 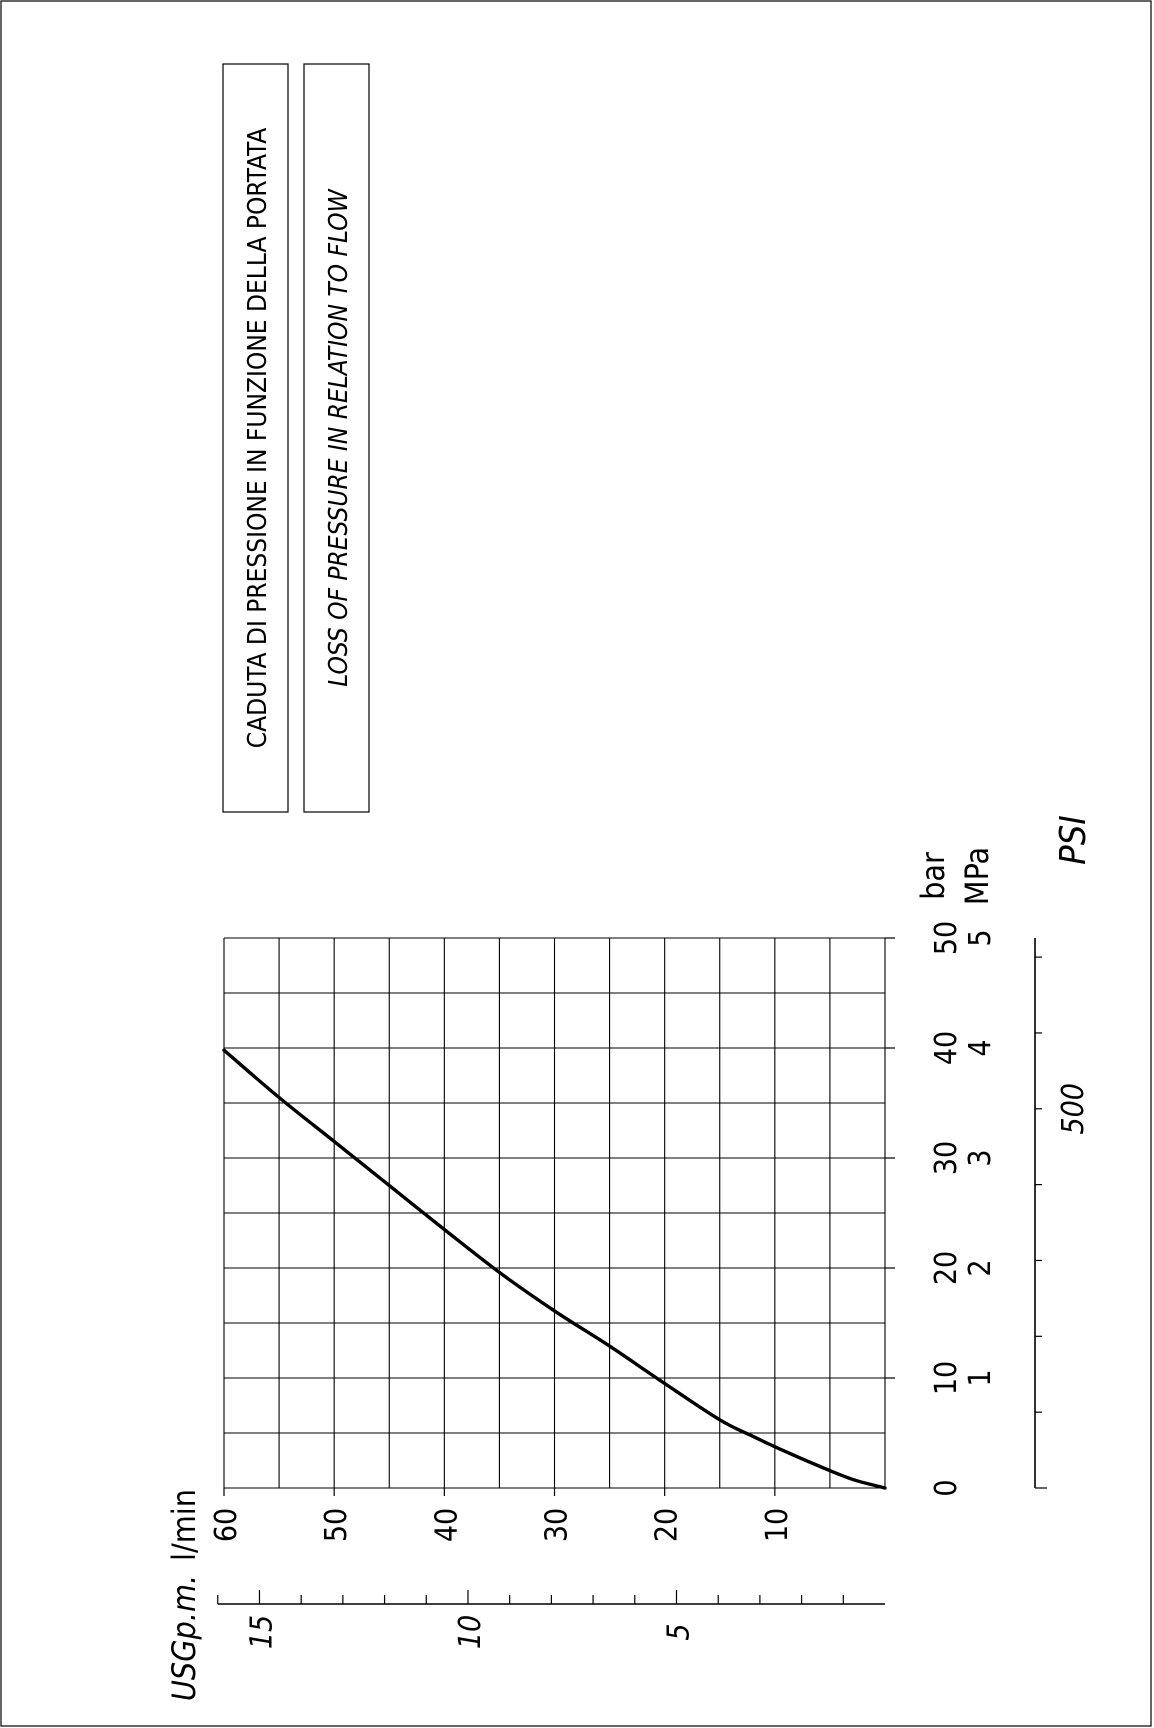 What do you see at coordinates (336, 1525) in the screenshot?
I see `flow-tick-label-50: 50` at bounding box center [336, 1525].